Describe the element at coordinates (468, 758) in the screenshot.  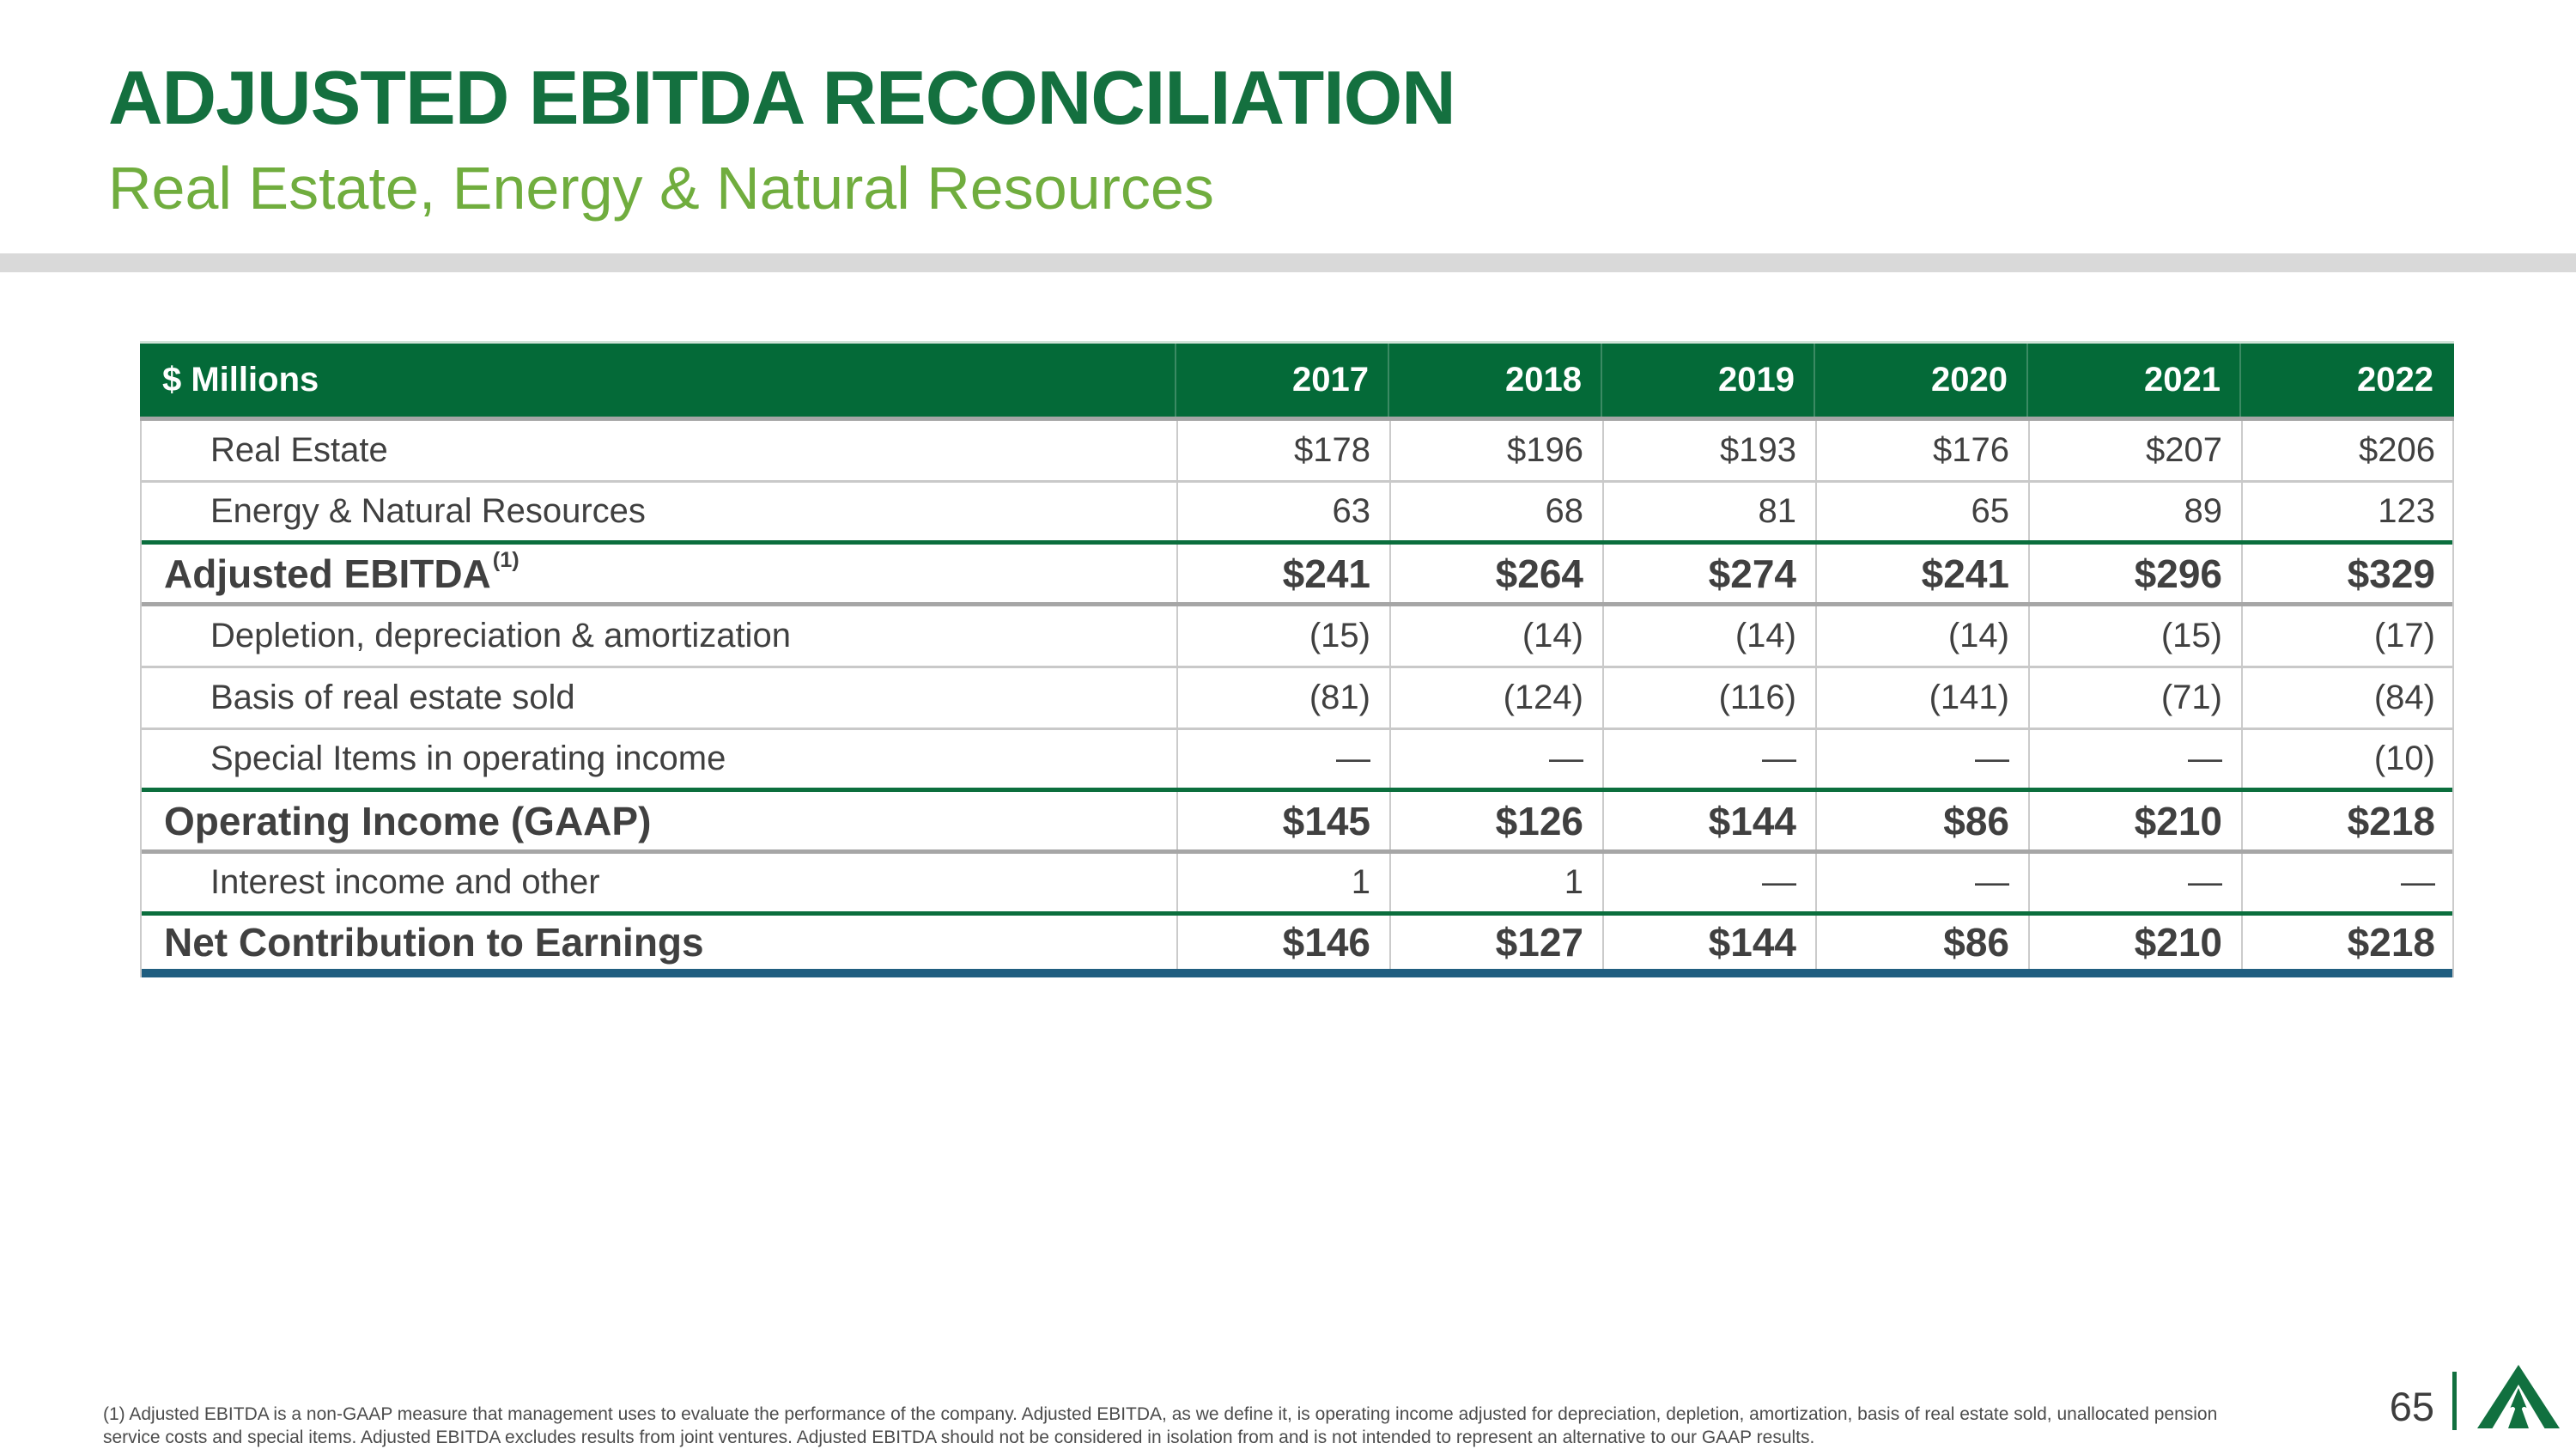
I see `row-label-cell: Special Items in operating income` at that location.